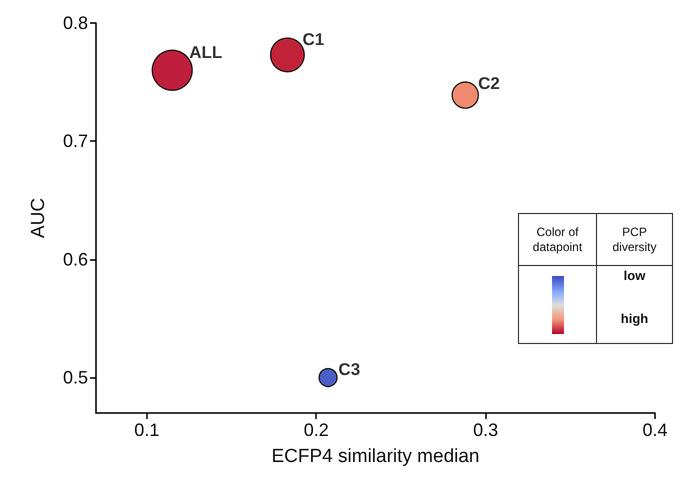 The image size is (683, 481). I want to click on y-tick-label: 0.8, so click(75, 23).